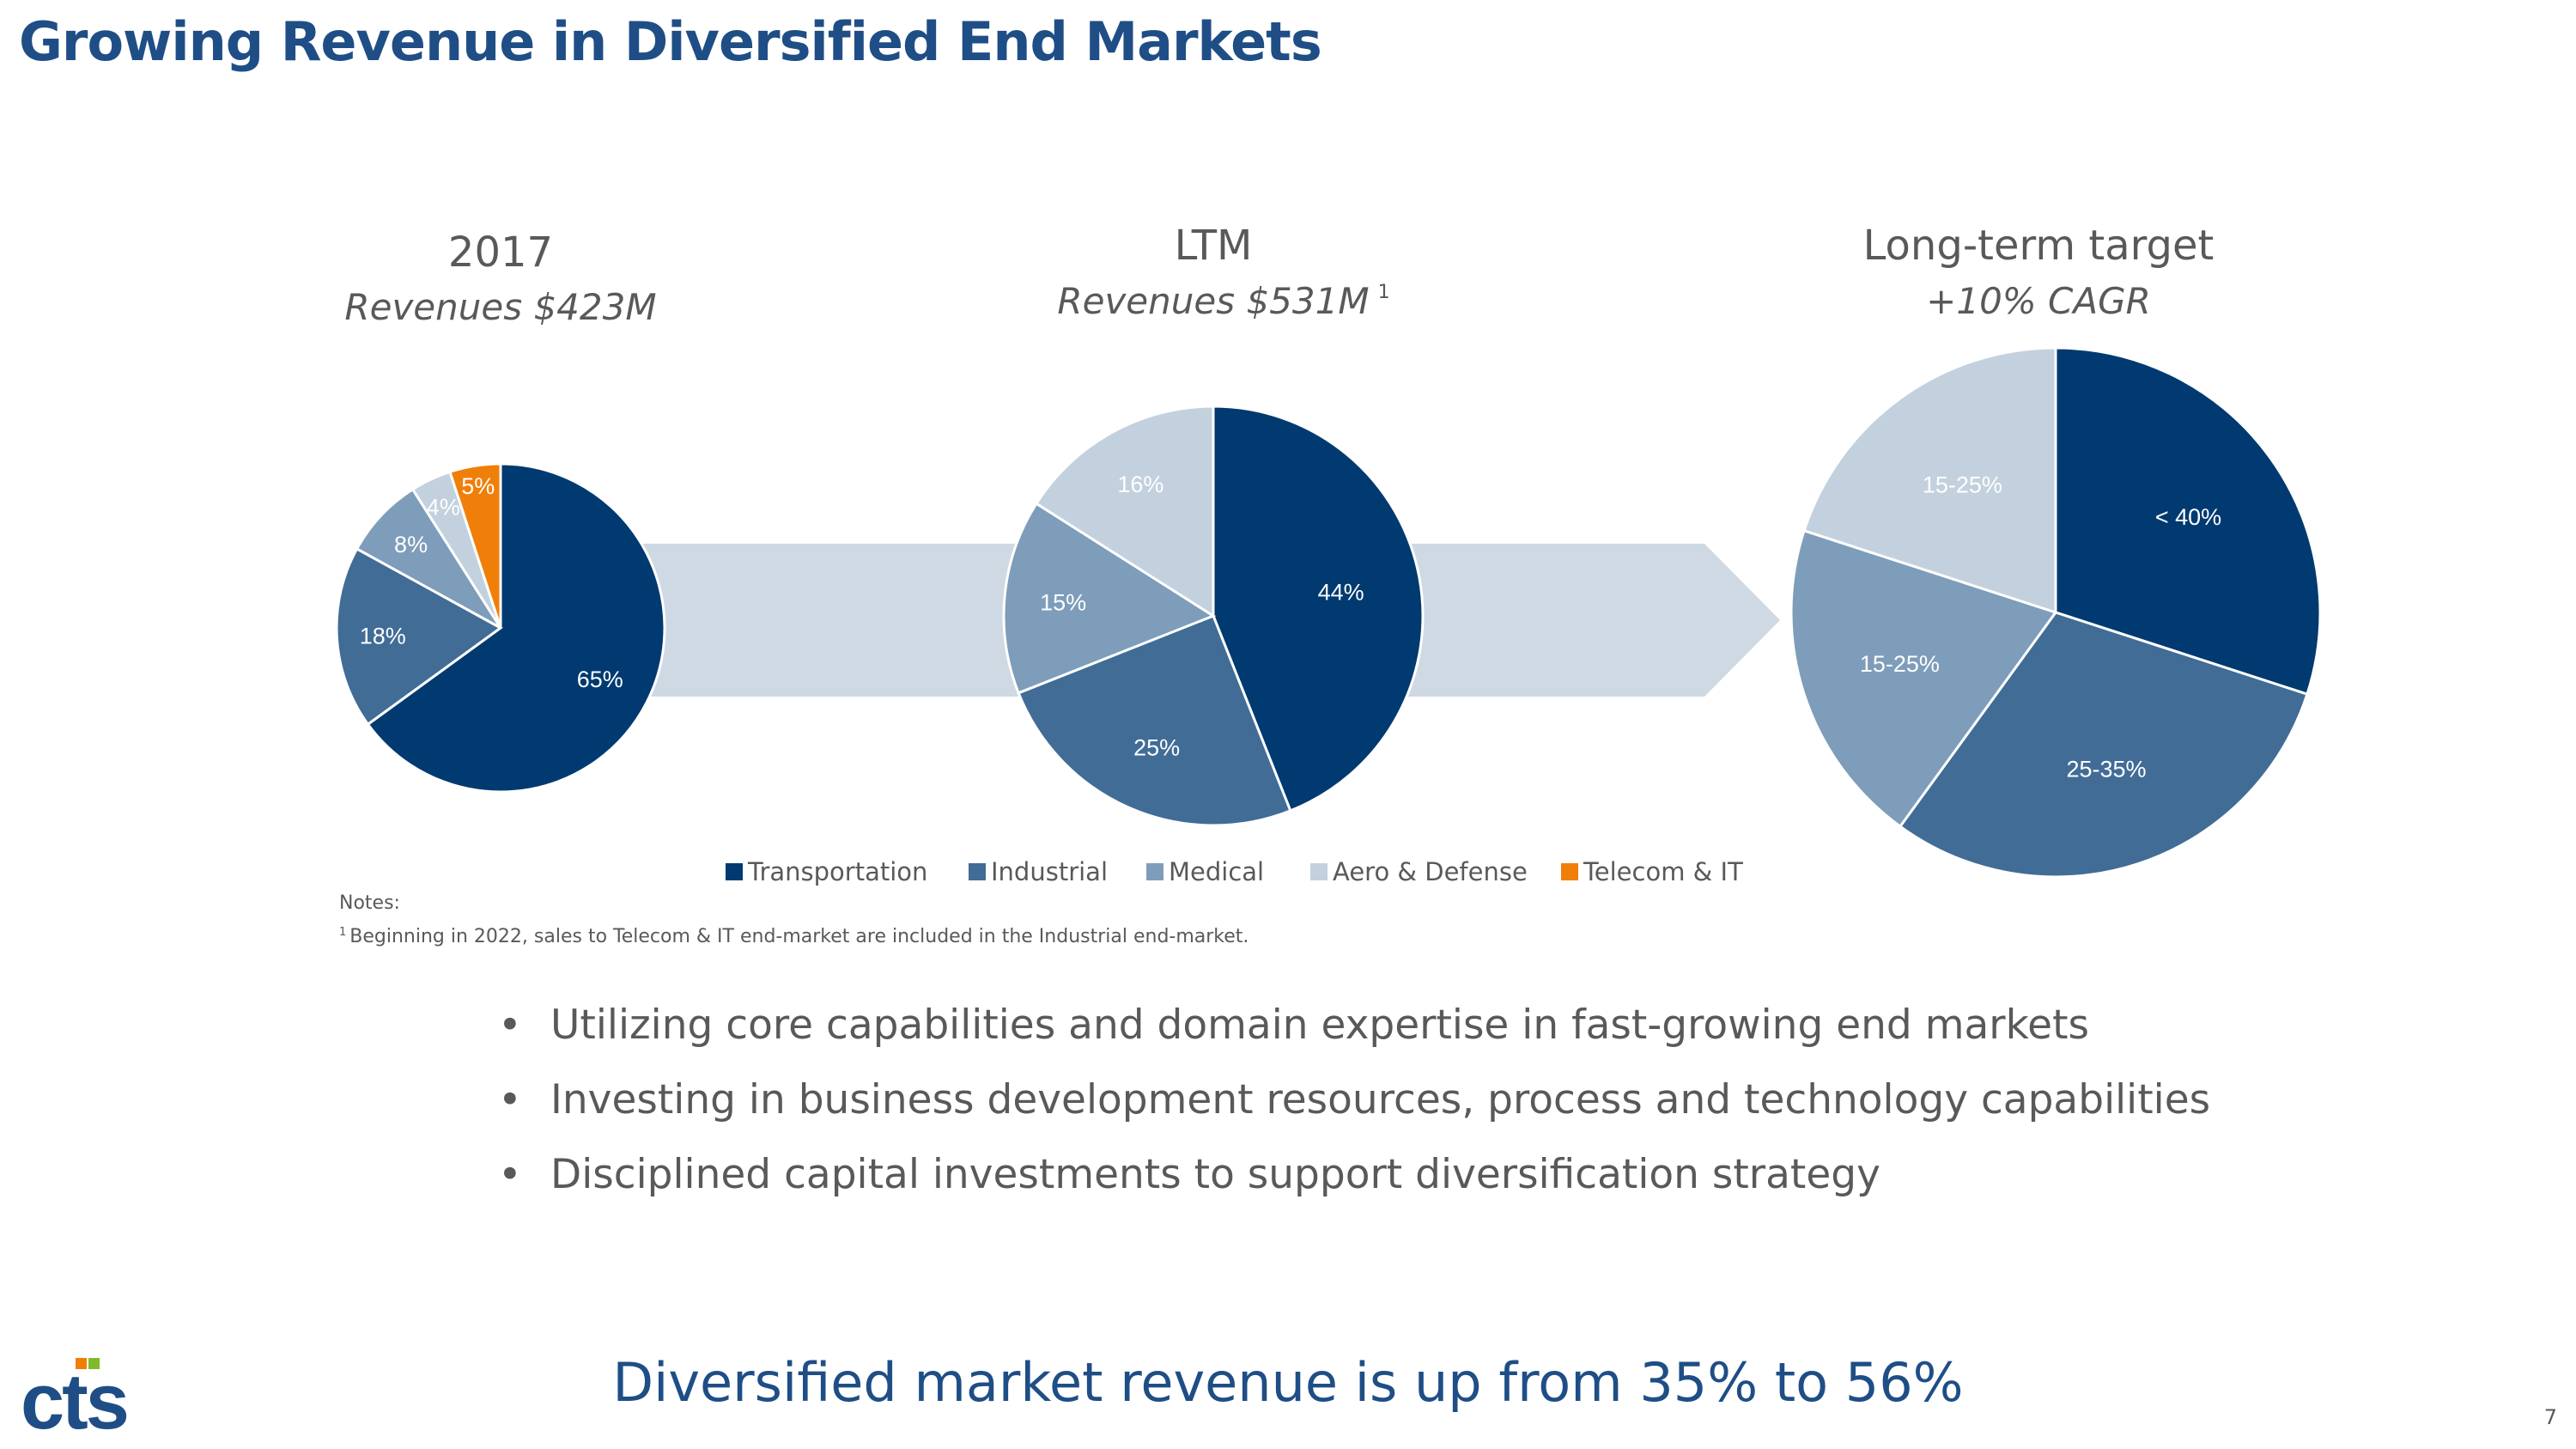 This screenshot has height=1449, width=2576. I want to click on pie-slice-telecom-and-it, so click(475, 545).